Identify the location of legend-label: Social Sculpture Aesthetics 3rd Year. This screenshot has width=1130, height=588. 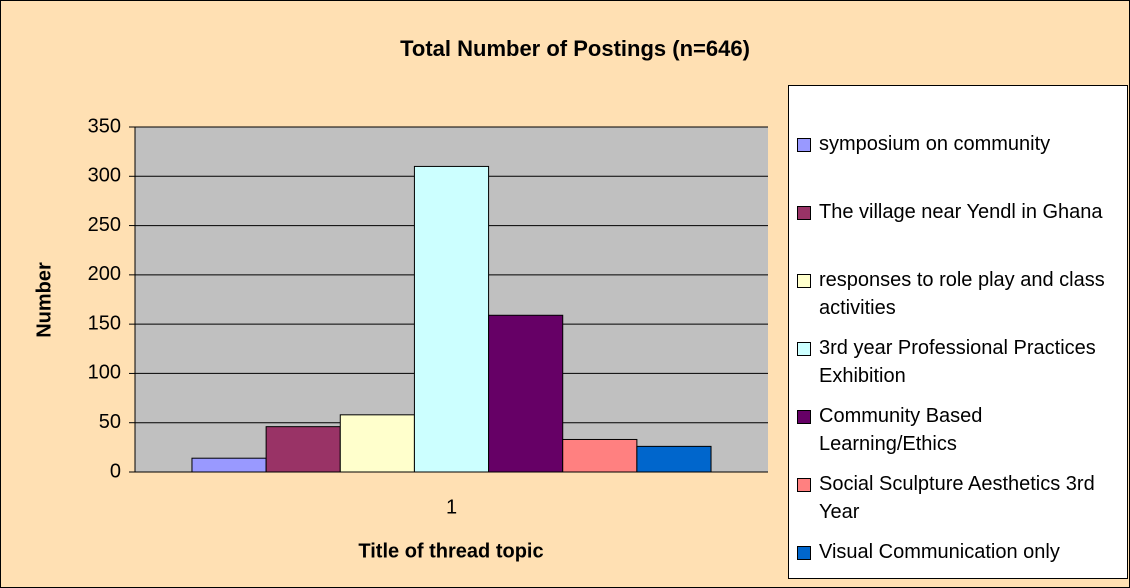
(957, 498).